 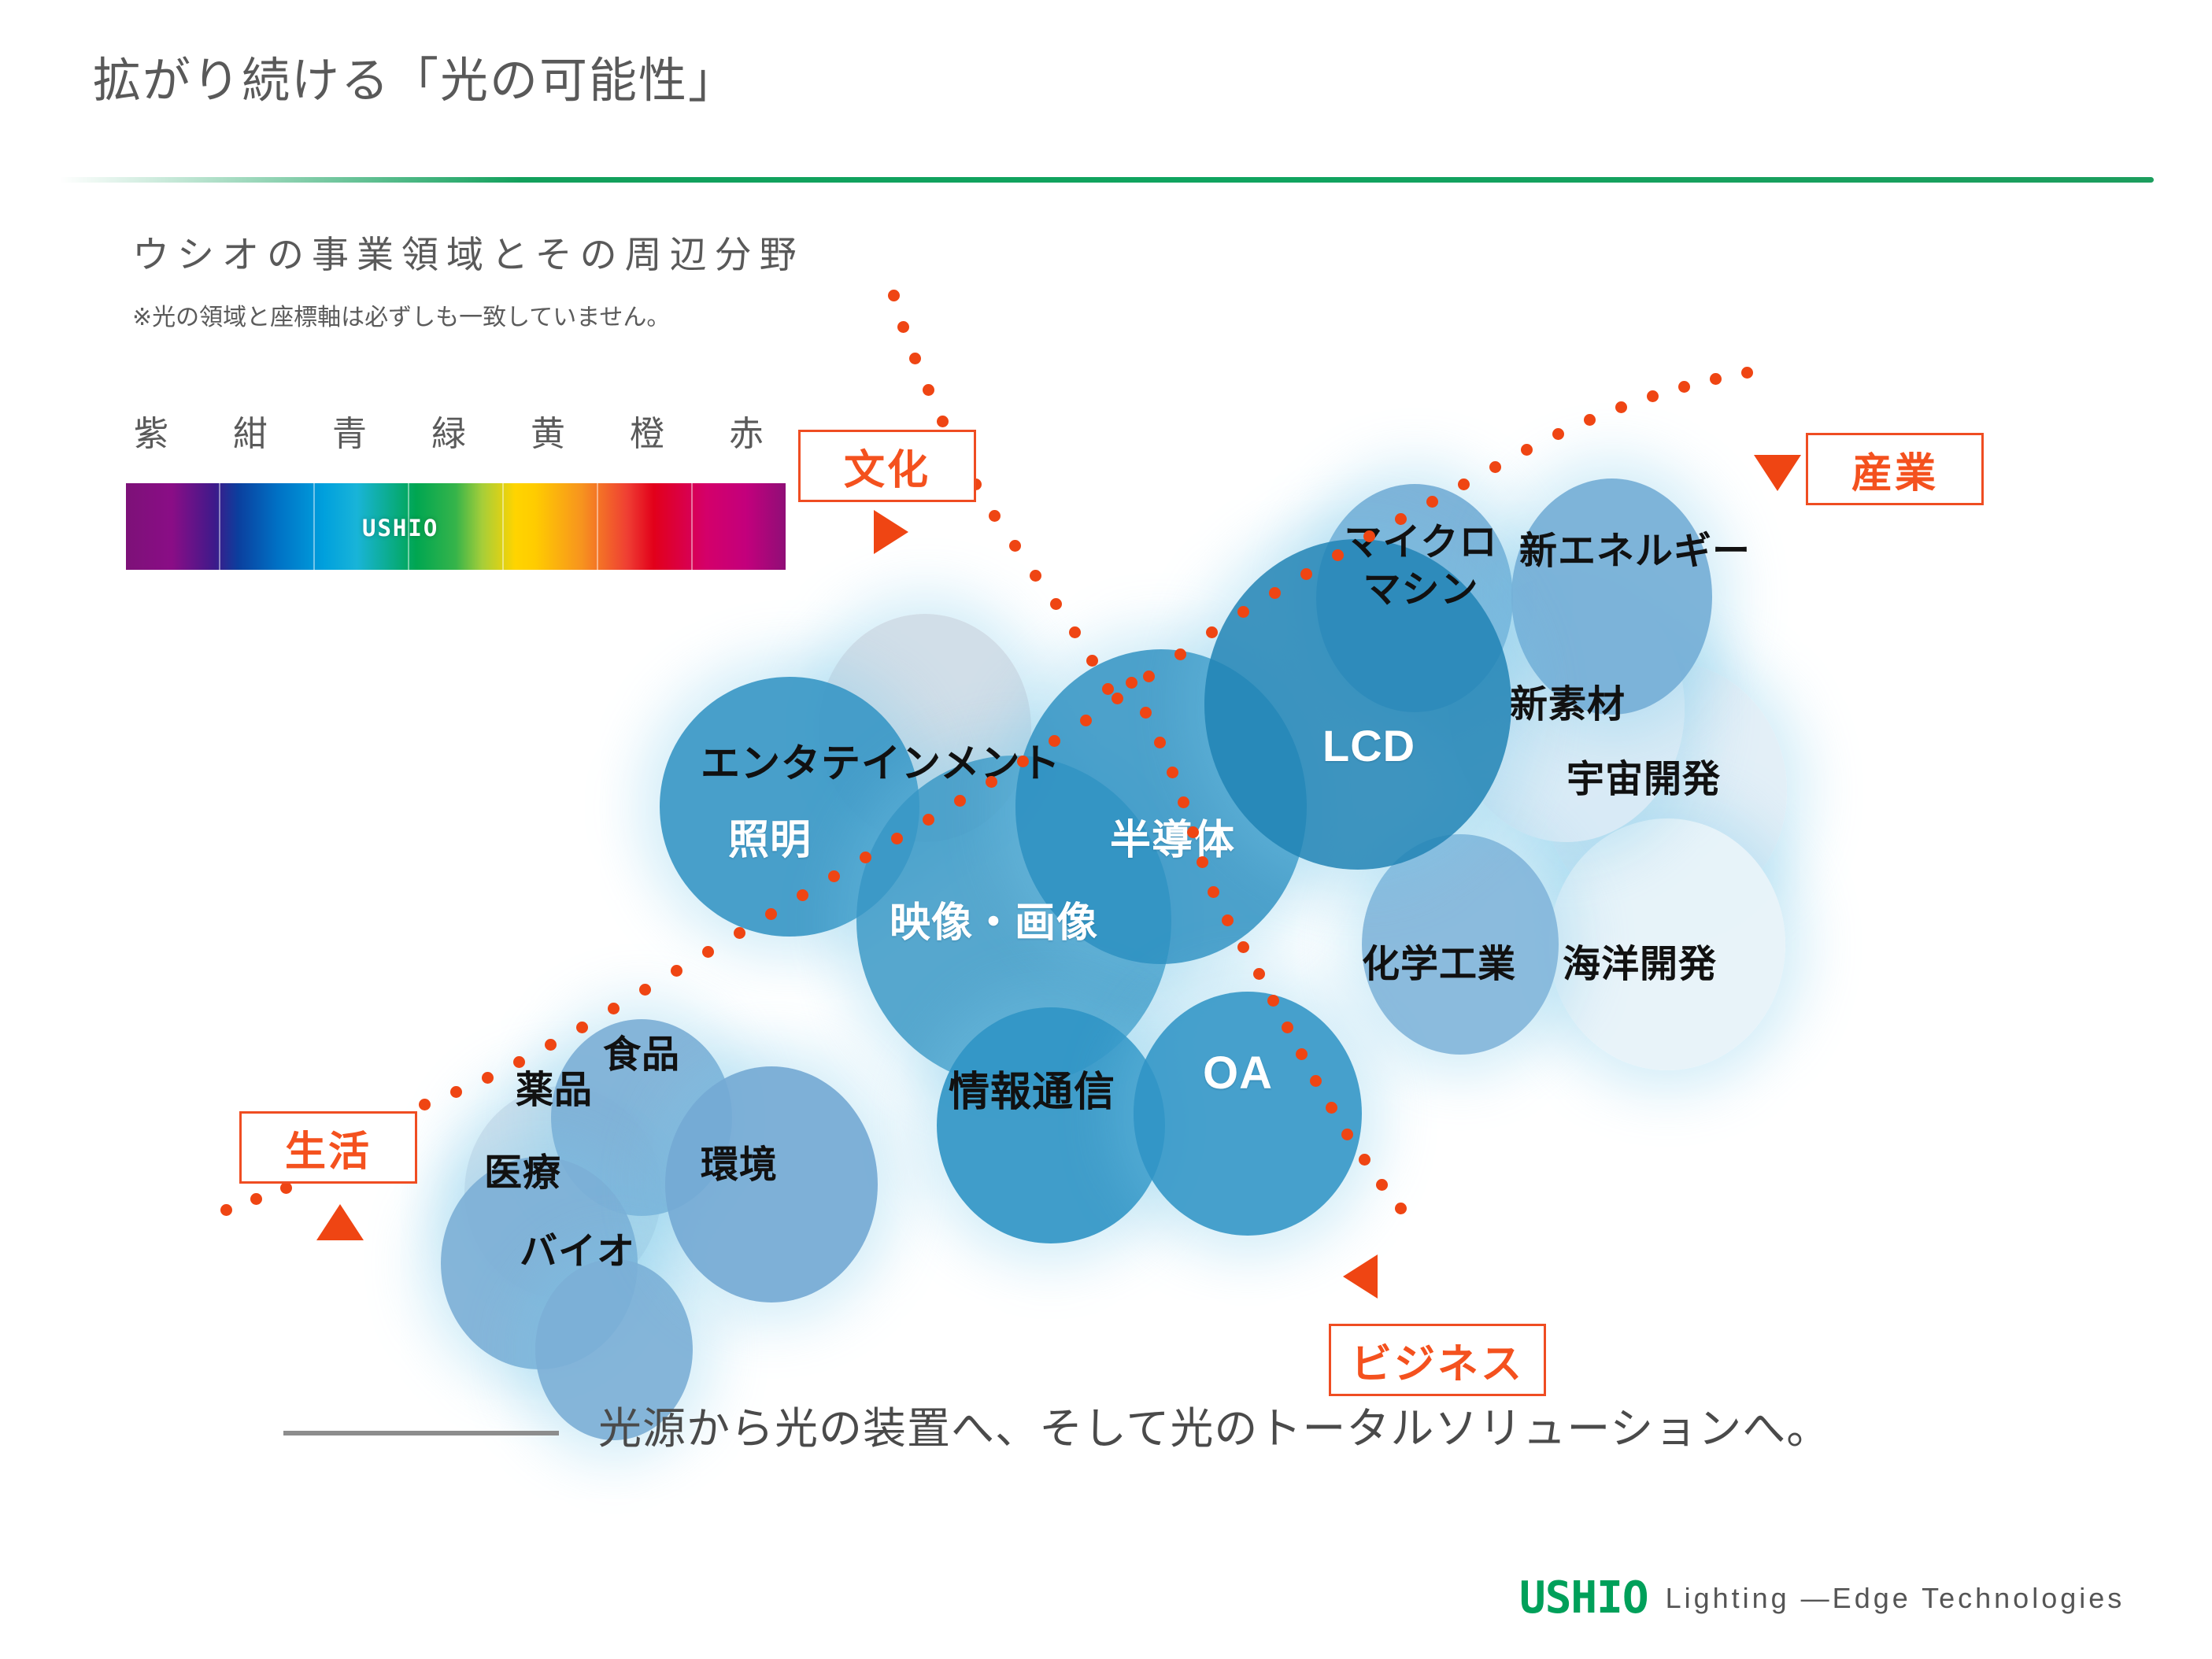 I want to click on footer-tagline: Lighting —Edge Technologies, so click(x=1895, y=1597).